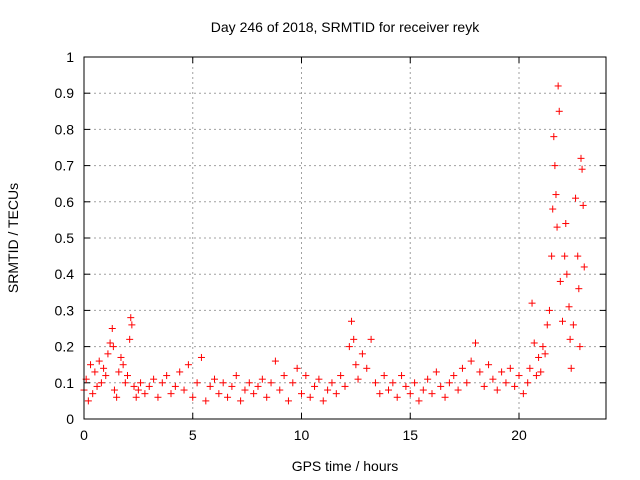 The height and width of the screenshot is (480, 640). Describe the element at coordinates (65, 383) in the screenshot. I see `y-tick-label: 0.1` at that location.